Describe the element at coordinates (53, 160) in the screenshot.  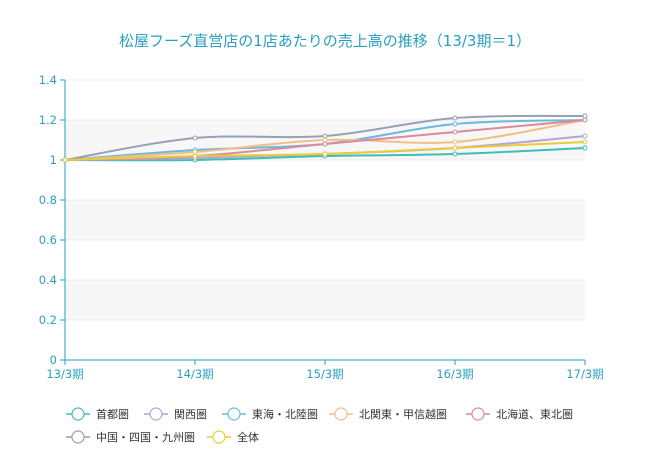
I see `y-tick-label: 1` at that location.